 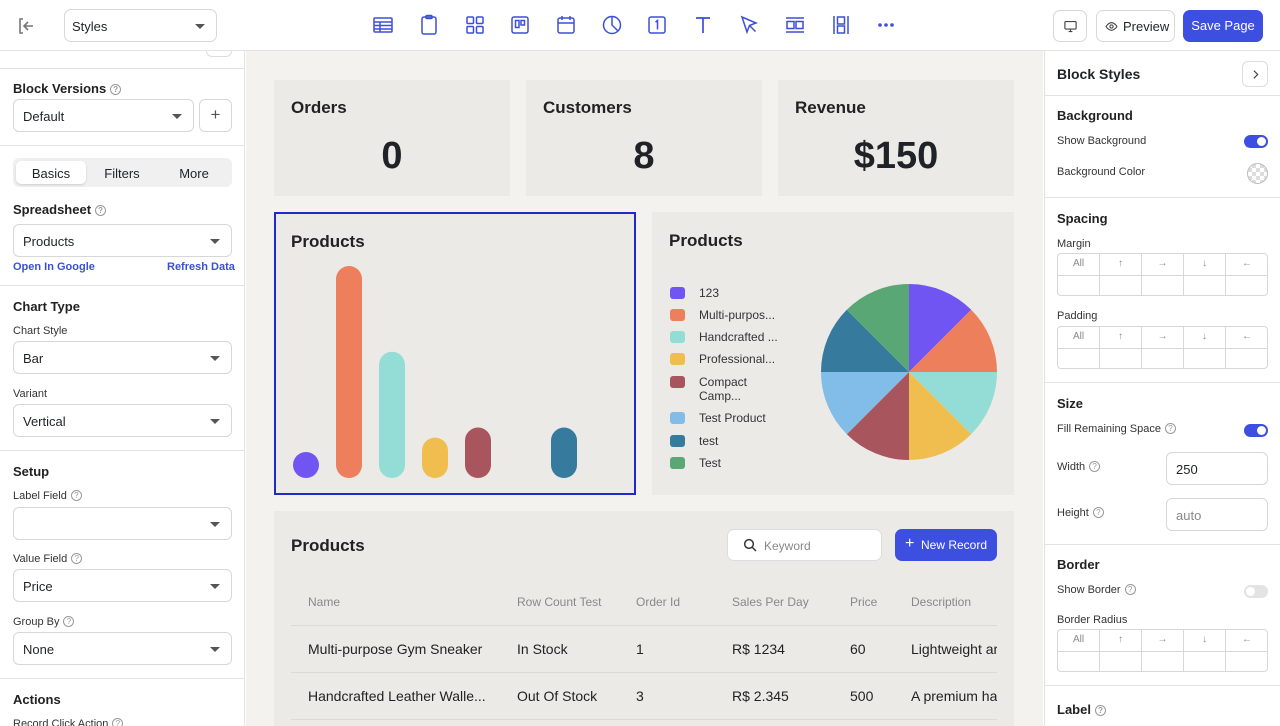 I want to click on group-by-select: None, so click(x=122, y=648).